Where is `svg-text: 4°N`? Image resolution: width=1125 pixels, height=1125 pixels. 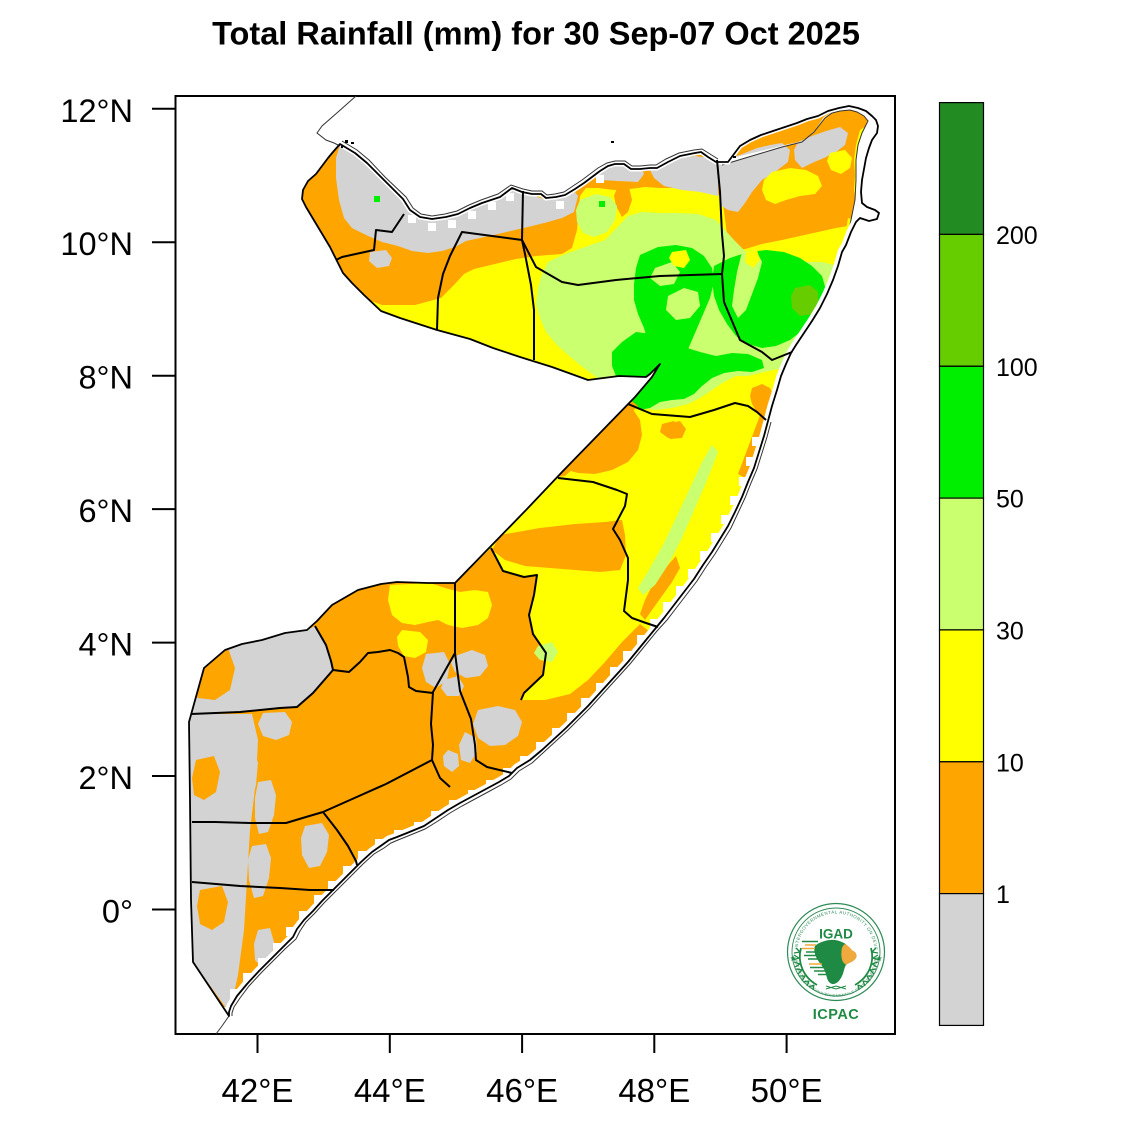 svg-text: 4°N is located at coordinates (105, 645).